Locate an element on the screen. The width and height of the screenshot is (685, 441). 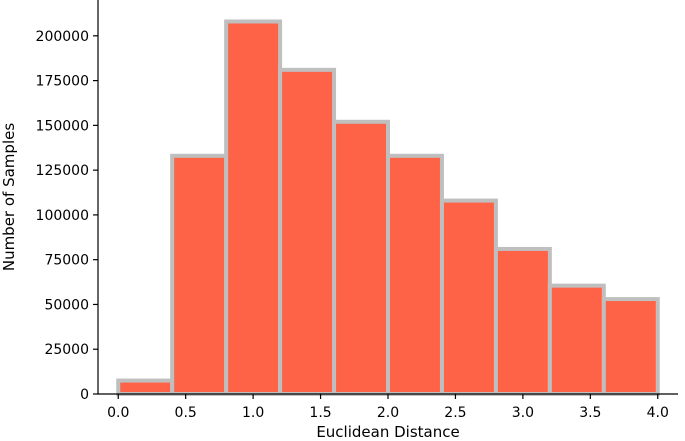
y-tick-label: 125000 is located at coordinates (62, 171).